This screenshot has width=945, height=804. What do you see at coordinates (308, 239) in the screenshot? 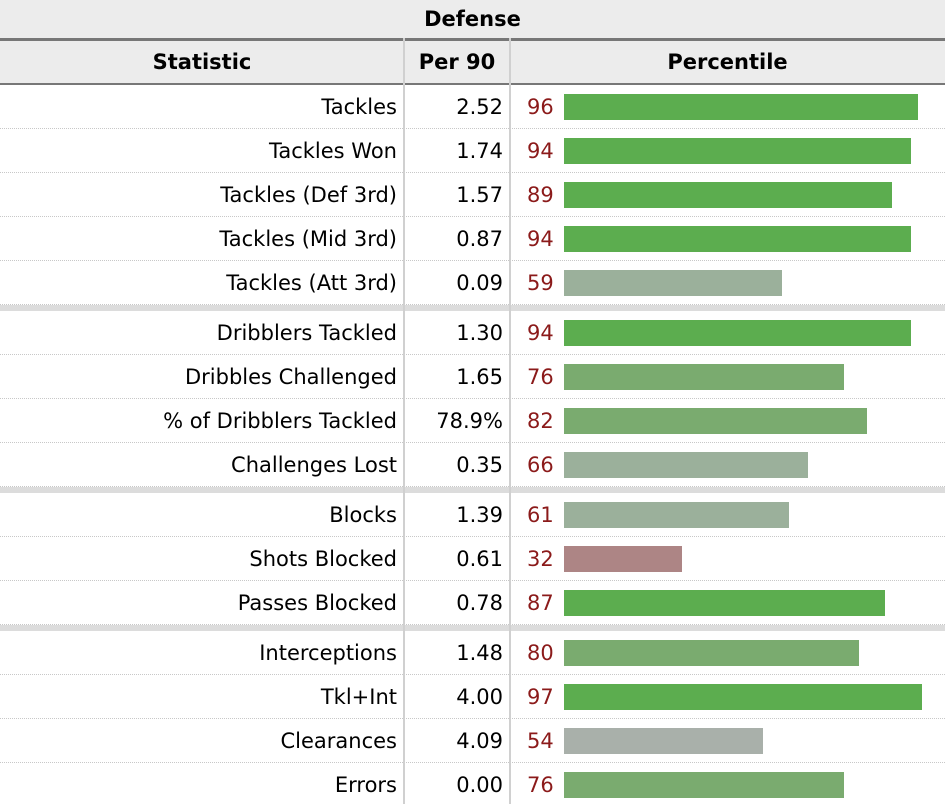
I see `stat-name: Tackles (Mid 3rd)` at bounding box center [308, 239].